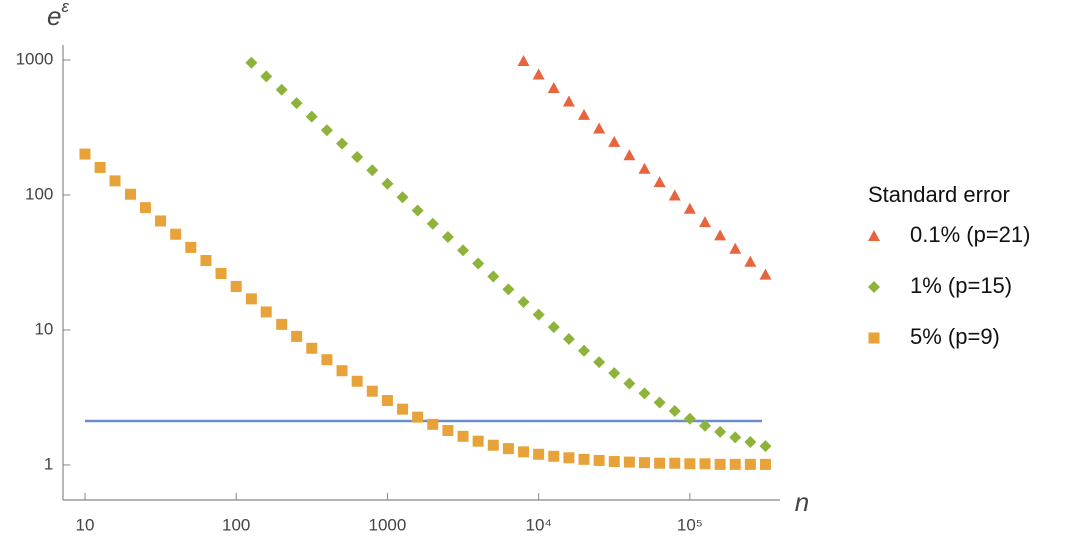 Image resolution: width=1073 pixels, height=546 pixels. I want to click on legend-label: 1% (p=15), so click(961, 285).